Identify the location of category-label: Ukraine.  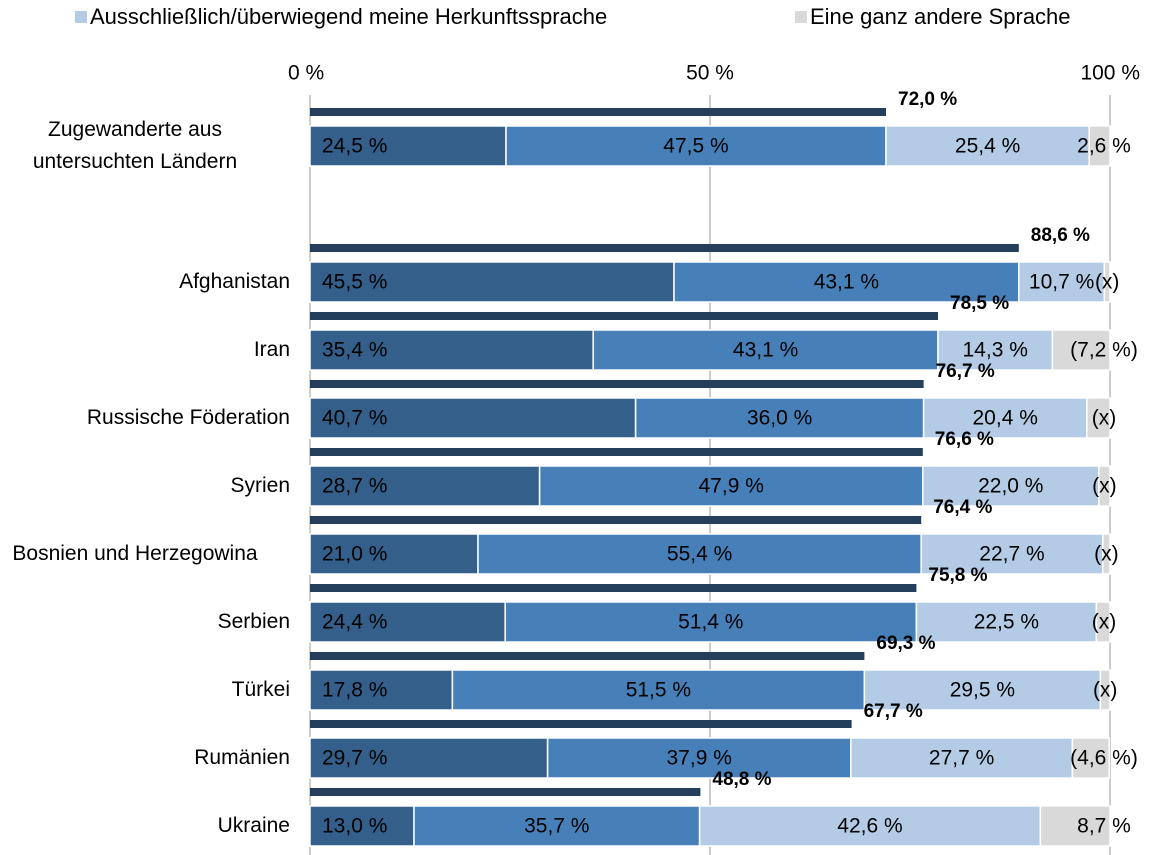
(253, 825).